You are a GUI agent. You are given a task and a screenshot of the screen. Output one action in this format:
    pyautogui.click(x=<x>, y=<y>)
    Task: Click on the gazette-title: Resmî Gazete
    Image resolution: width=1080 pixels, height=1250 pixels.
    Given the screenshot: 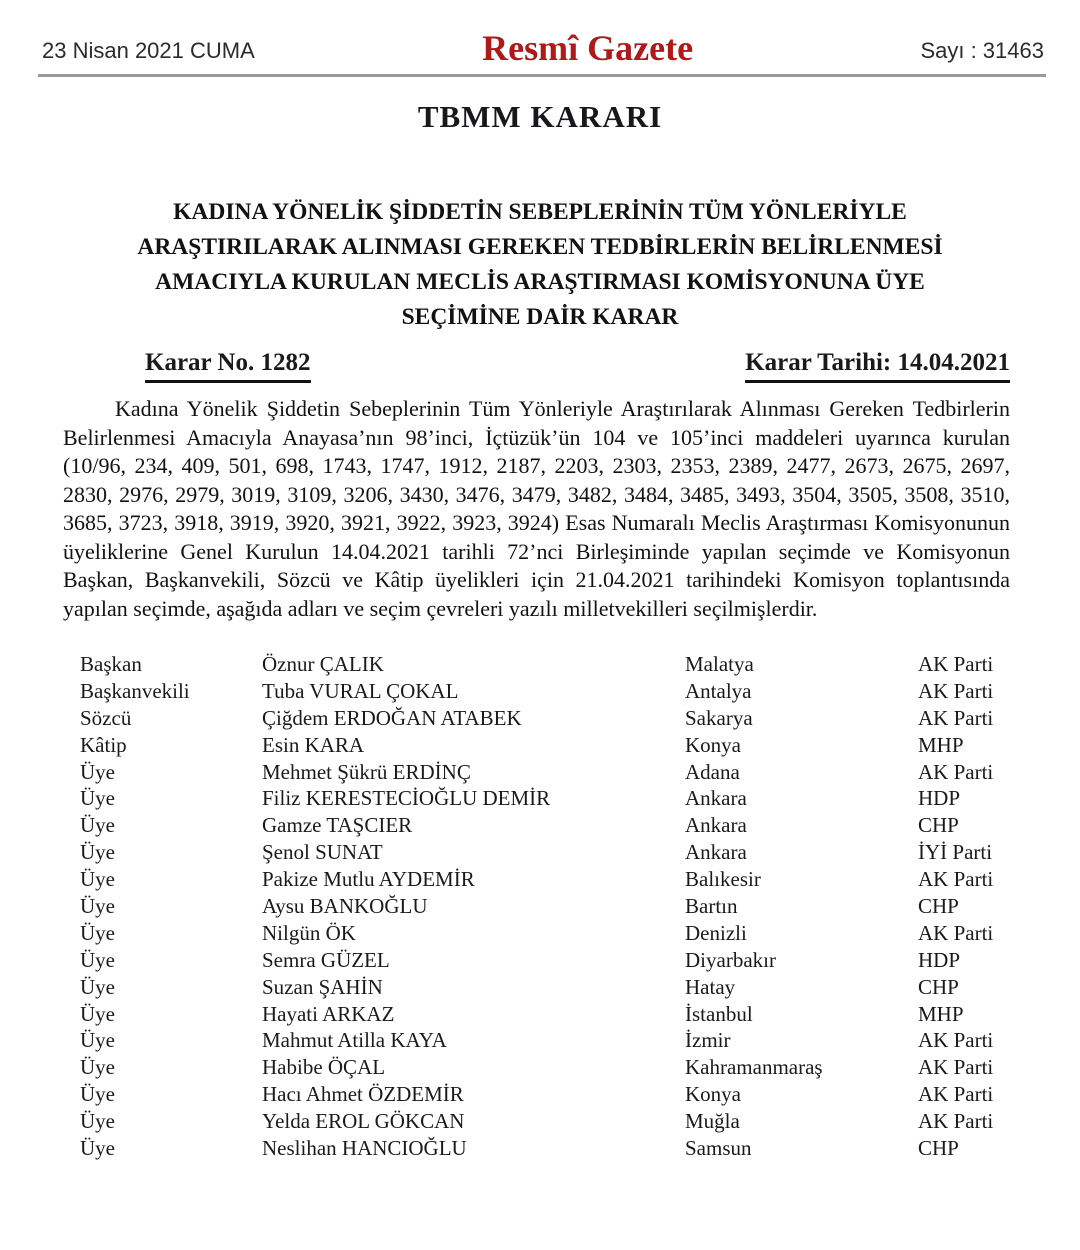 What is the action you would take?
    pyautogui.click(x=588, y=48)
    